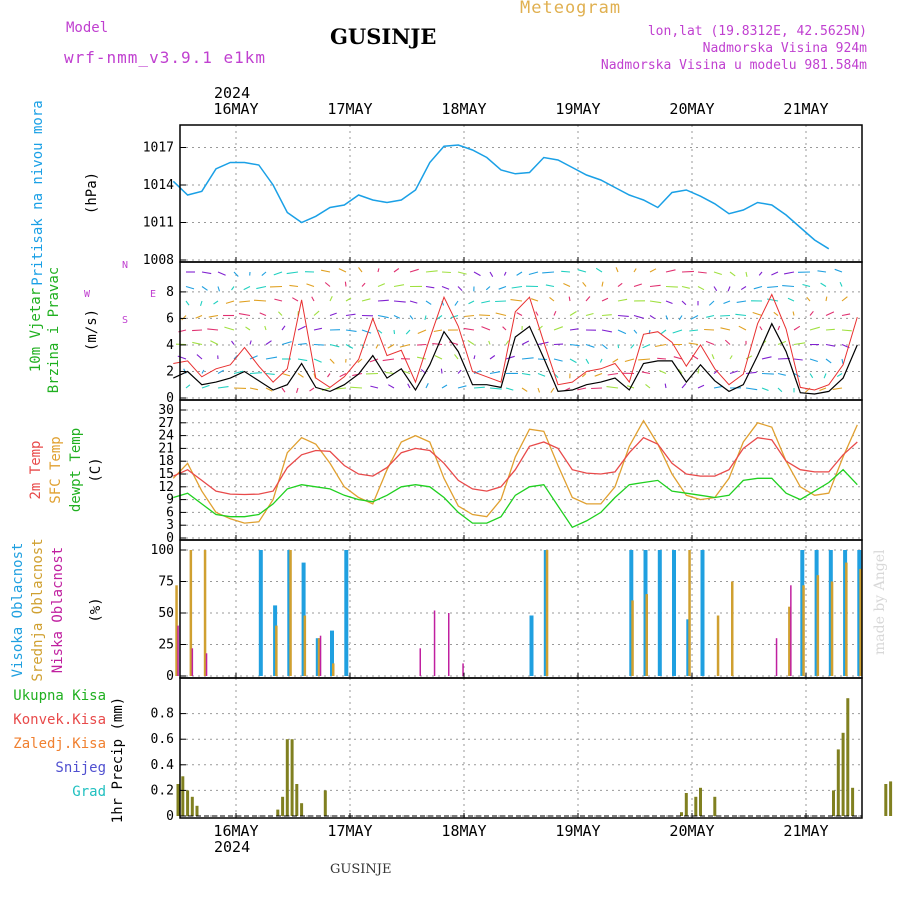 The width and height of the screenshot is (900, 900). I want to click on dir-legend-w: W, so click(87, 294).